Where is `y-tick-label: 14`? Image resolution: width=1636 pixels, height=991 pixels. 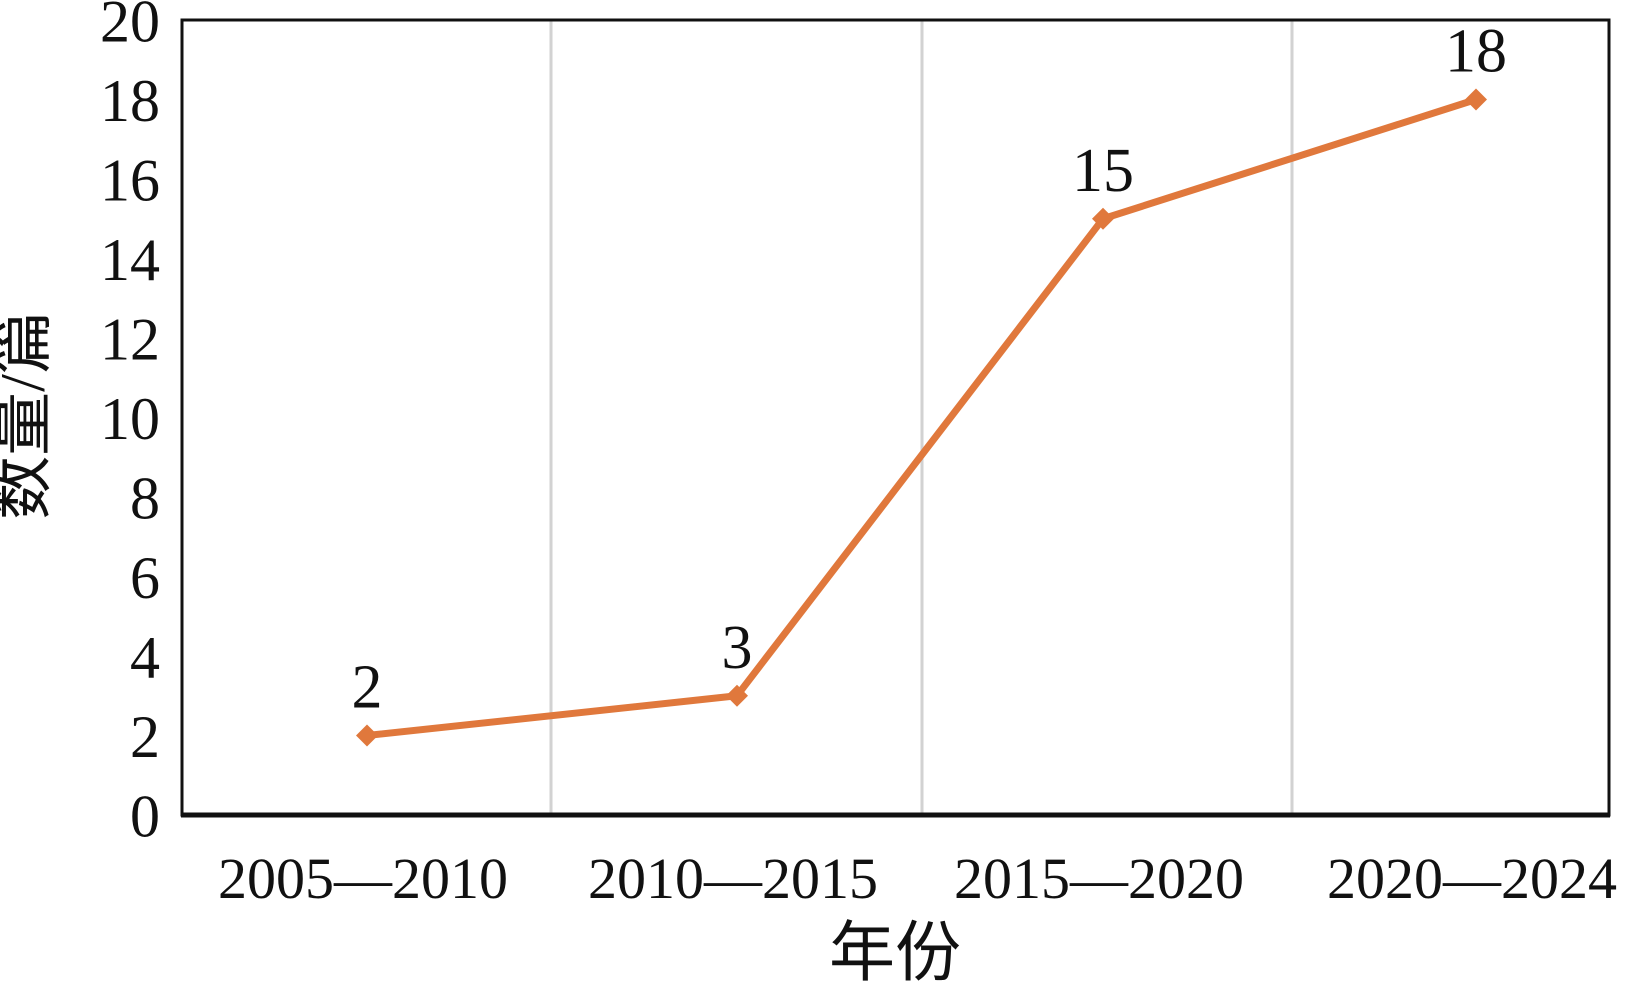
y-tick-label: 14 is located at coordinates (130, 260).